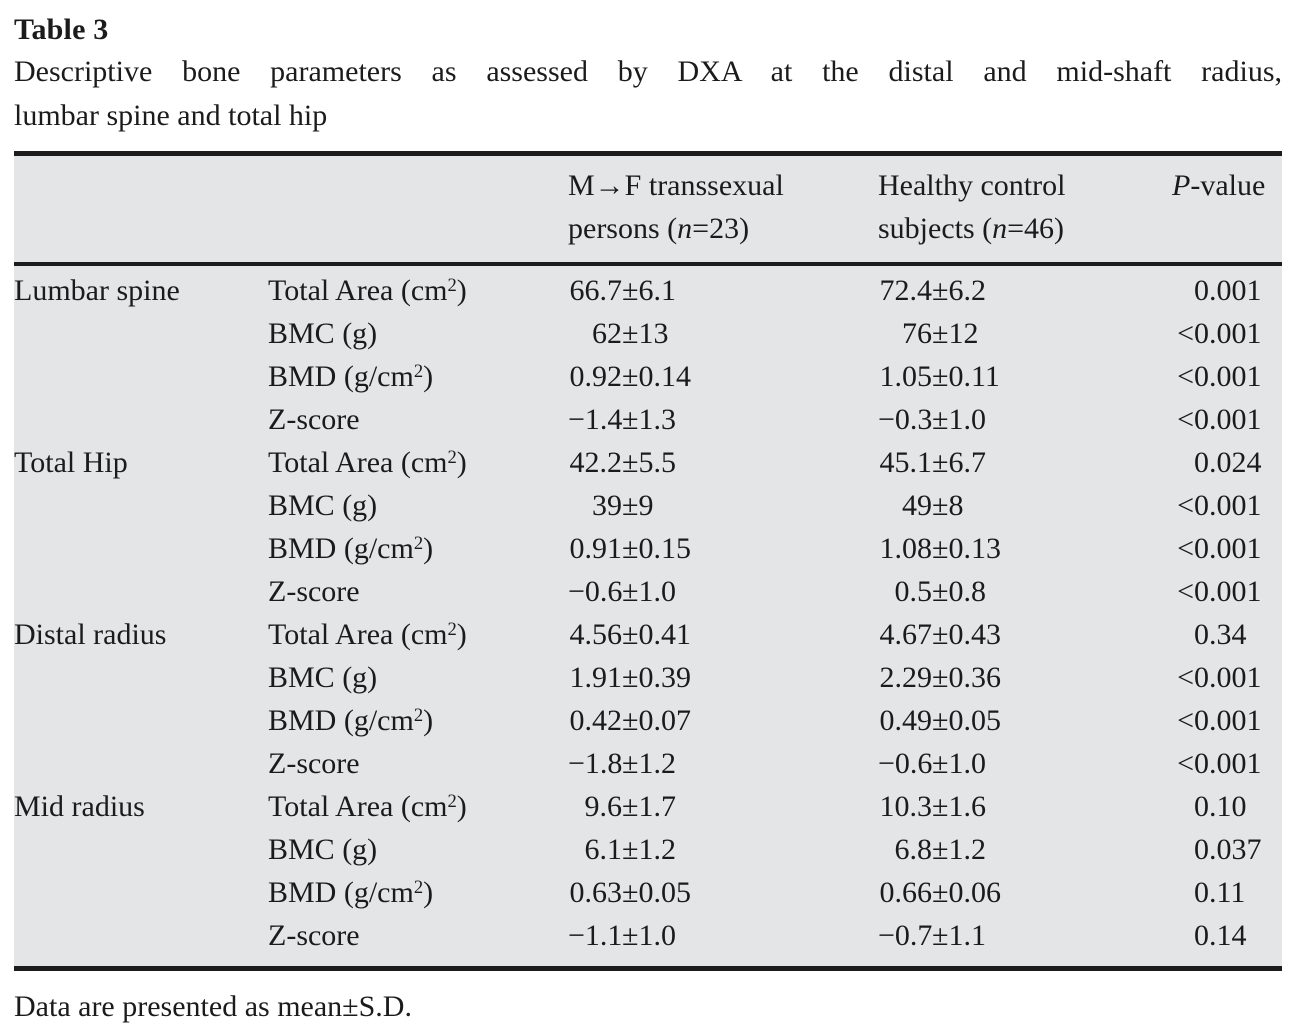 The width and height of the screenshot is (1304, 1034). I want to click on table-row: BMD (g/cm2) 0.91±0.15 1.08±0.13 <0.001, so click(648, 548).